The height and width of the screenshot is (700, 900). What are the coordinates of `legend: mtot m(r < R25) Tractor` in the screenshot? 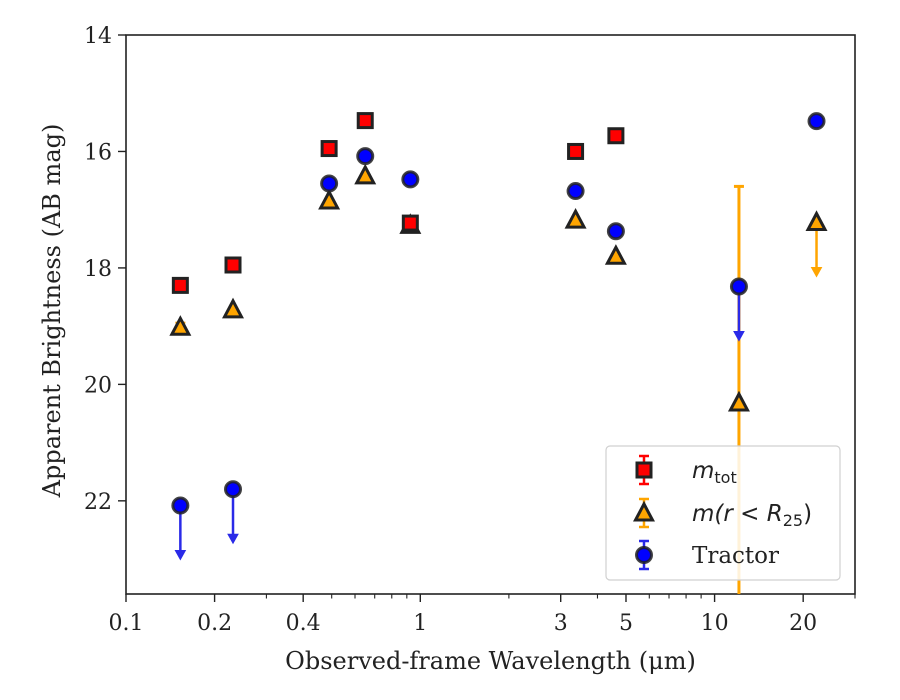 It's located at (723, 513).